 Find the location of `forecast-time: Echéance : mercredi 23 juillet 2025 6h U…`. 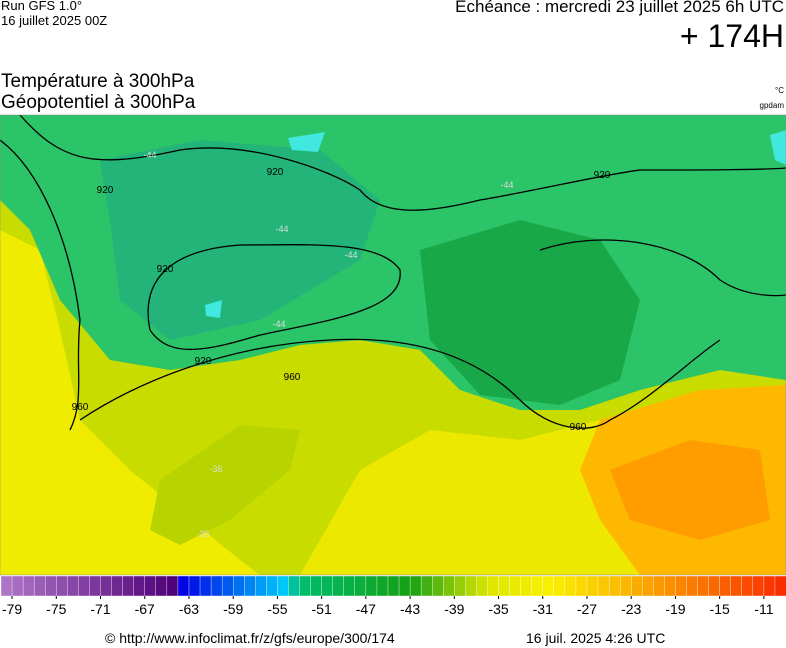

forecast-time: Echéance : mercredi 23 juillet 2025 6h U… is located at coordinates (619, 8).